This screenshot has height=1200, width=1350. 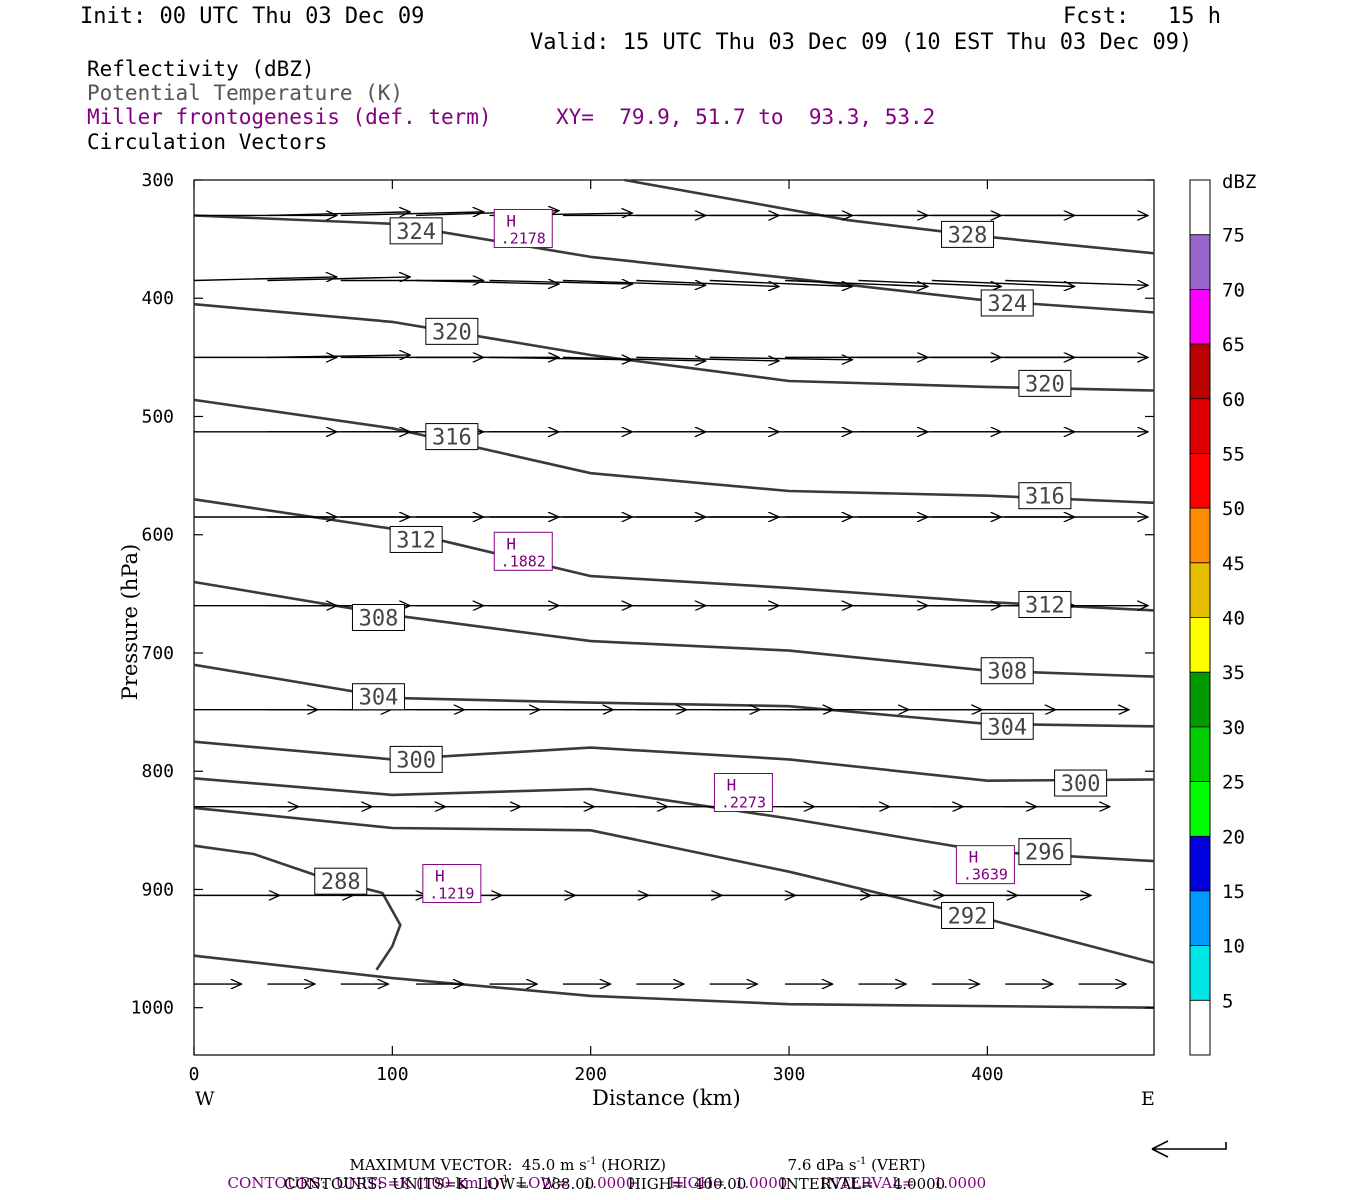 What do you see at coordinates (201, 69) in the screenshot?
I see `field-reflectivity: Reflectivity (dBZ)` at bounding box center [201, 69].